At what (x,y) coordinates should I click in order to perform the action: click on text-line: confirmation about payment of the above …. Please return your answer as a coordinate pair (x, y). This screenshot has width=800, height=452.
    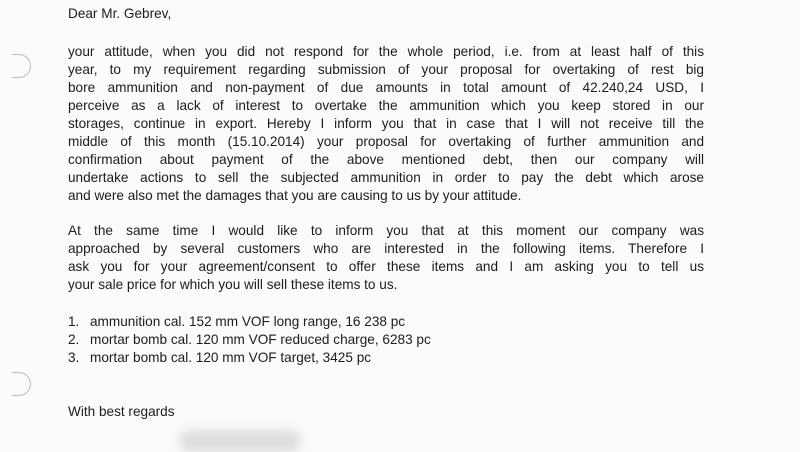
    Looking at the image, I should click on (386, 159).